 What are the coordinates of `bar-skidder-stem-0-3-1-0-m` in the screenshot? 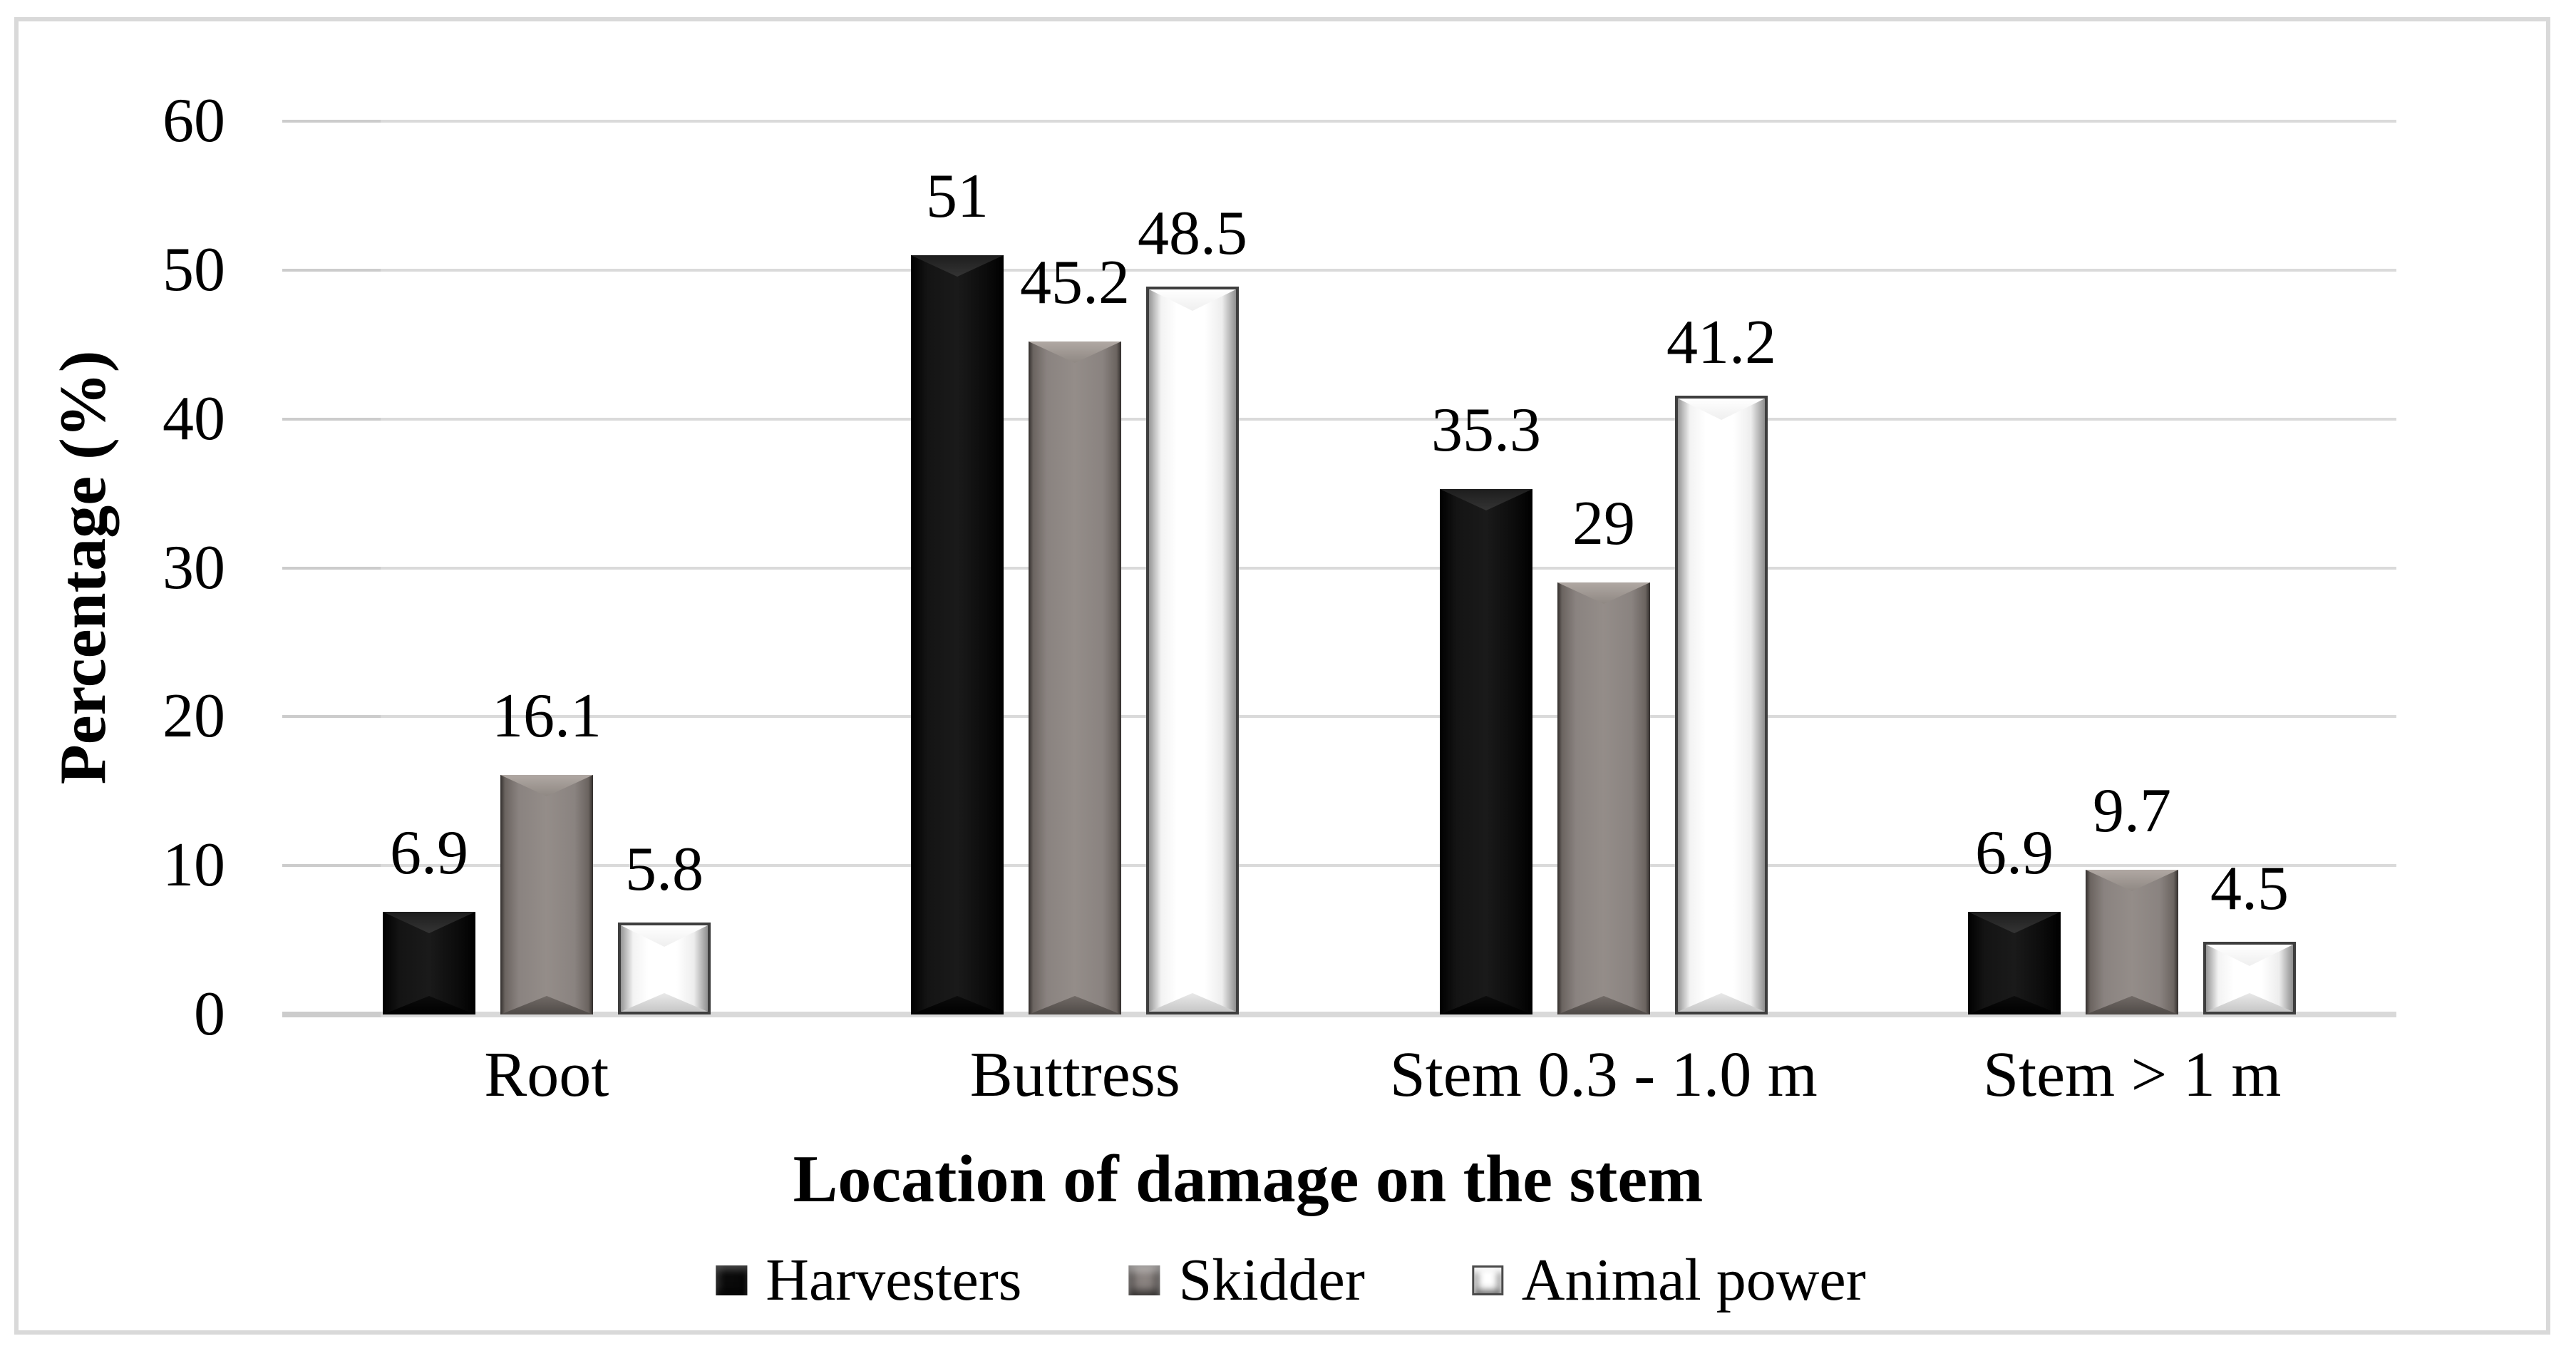 It's located at (1603, 798).